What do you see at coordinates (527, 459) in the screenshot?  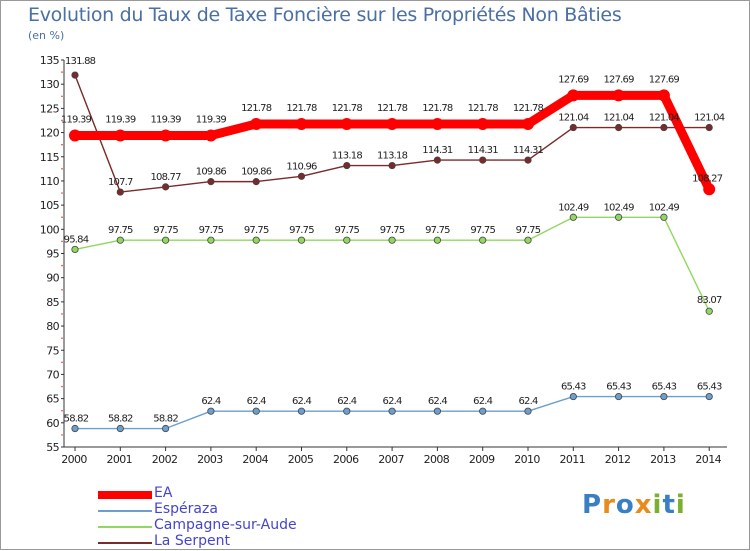 I see `x-tick-label: 2010` at bounding box center [527, 459].